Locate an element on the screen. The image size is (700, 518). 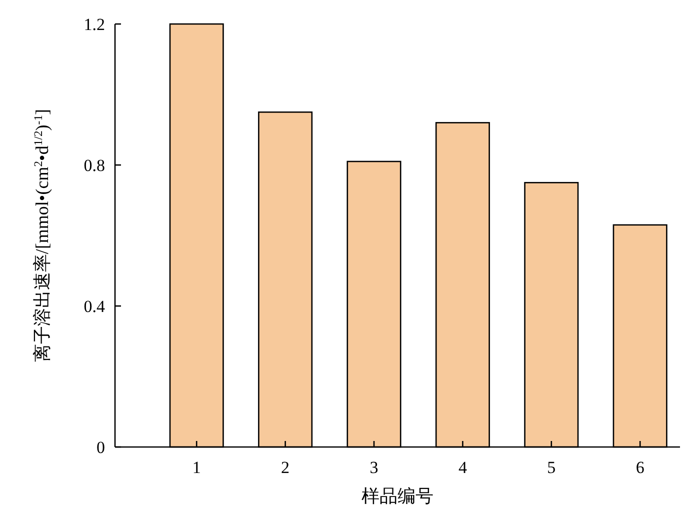
x-tick-label: 2 is located at coordinates (285, 467).